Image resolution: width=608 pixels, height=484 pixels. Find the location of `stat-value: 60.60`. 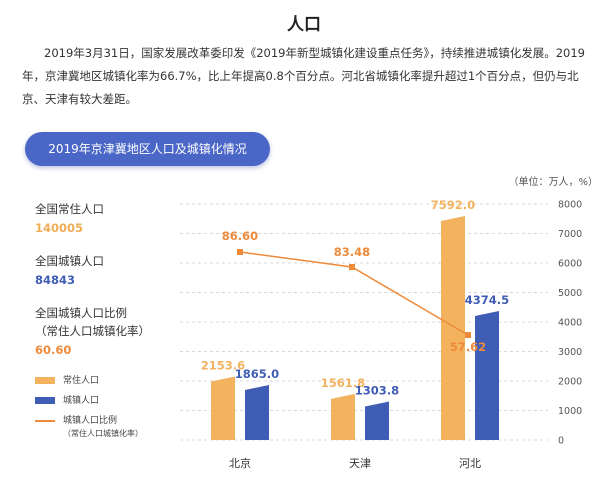

stat-value: 60.60 is located at coordinates (53, 350).